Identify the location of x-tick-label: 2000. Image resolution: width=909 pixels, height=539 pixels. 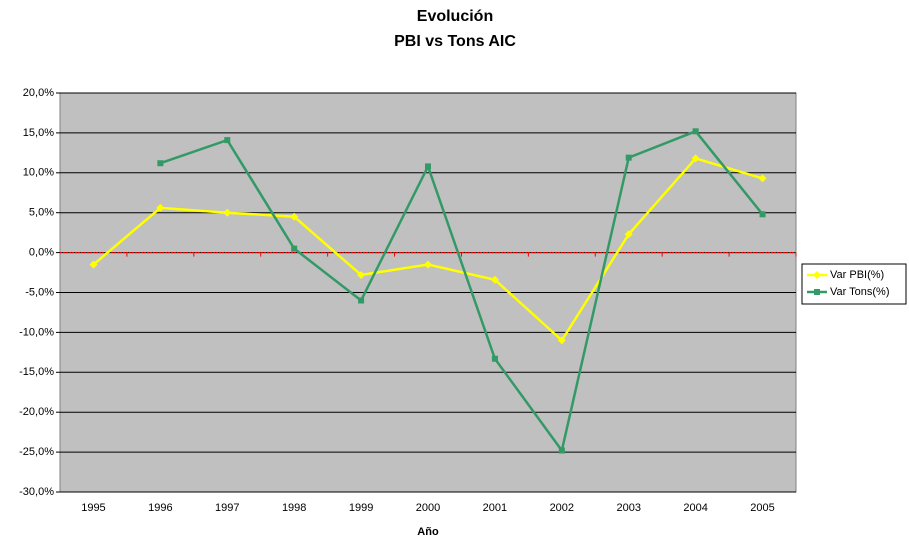
(428, 508).